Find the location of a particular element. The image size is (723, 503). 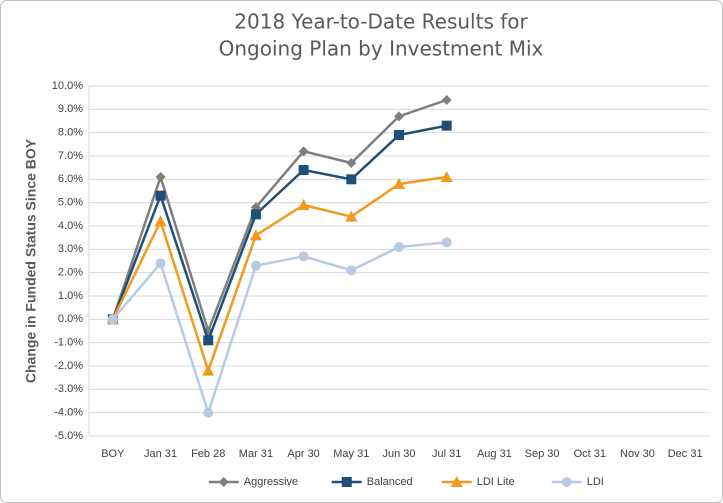

y-tick-label: 4.0% is located at coordinates (70, 226).